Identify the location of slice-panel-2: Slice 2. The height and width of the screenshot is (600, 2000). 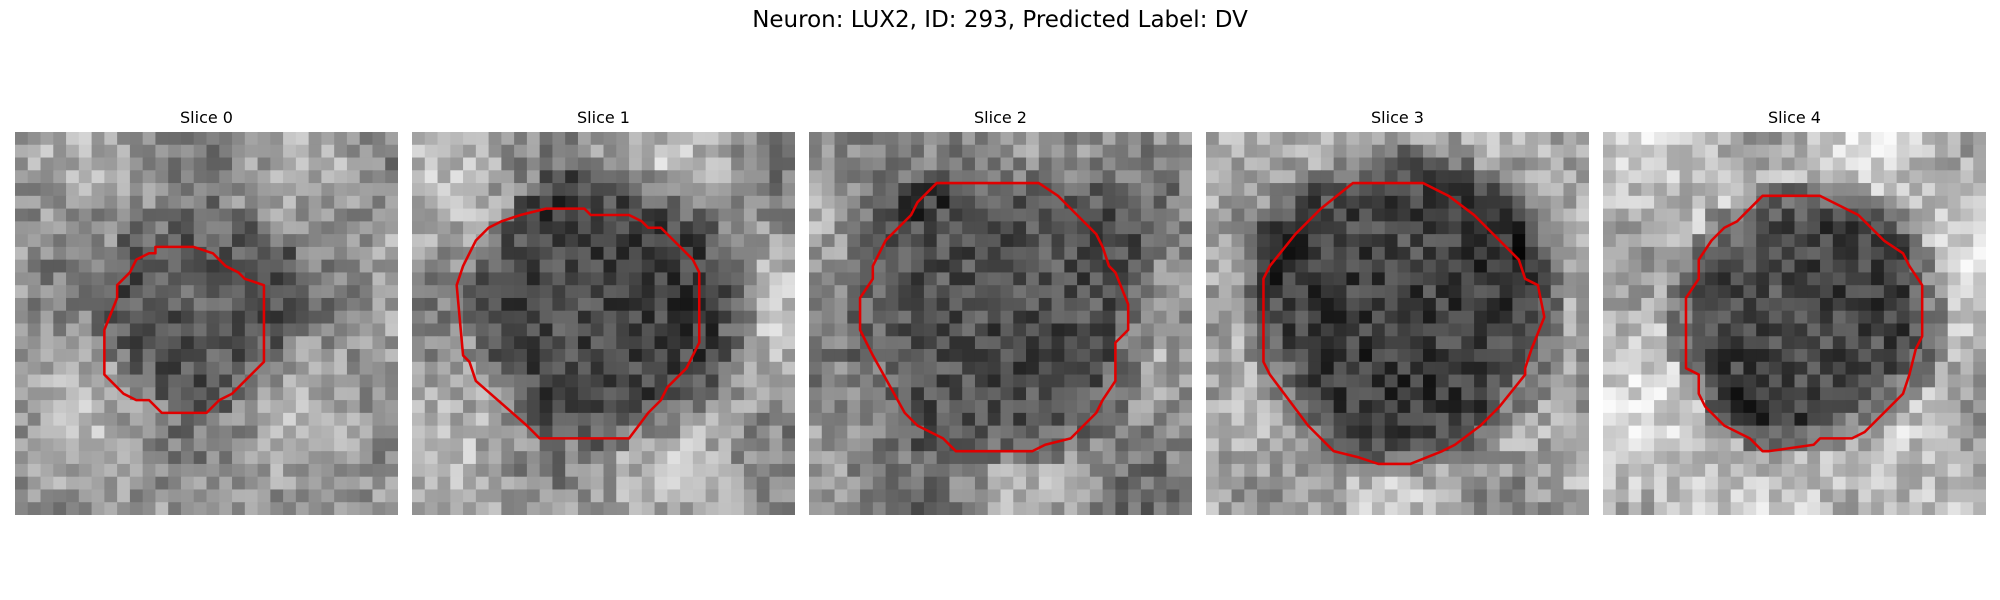
(1000, 311).